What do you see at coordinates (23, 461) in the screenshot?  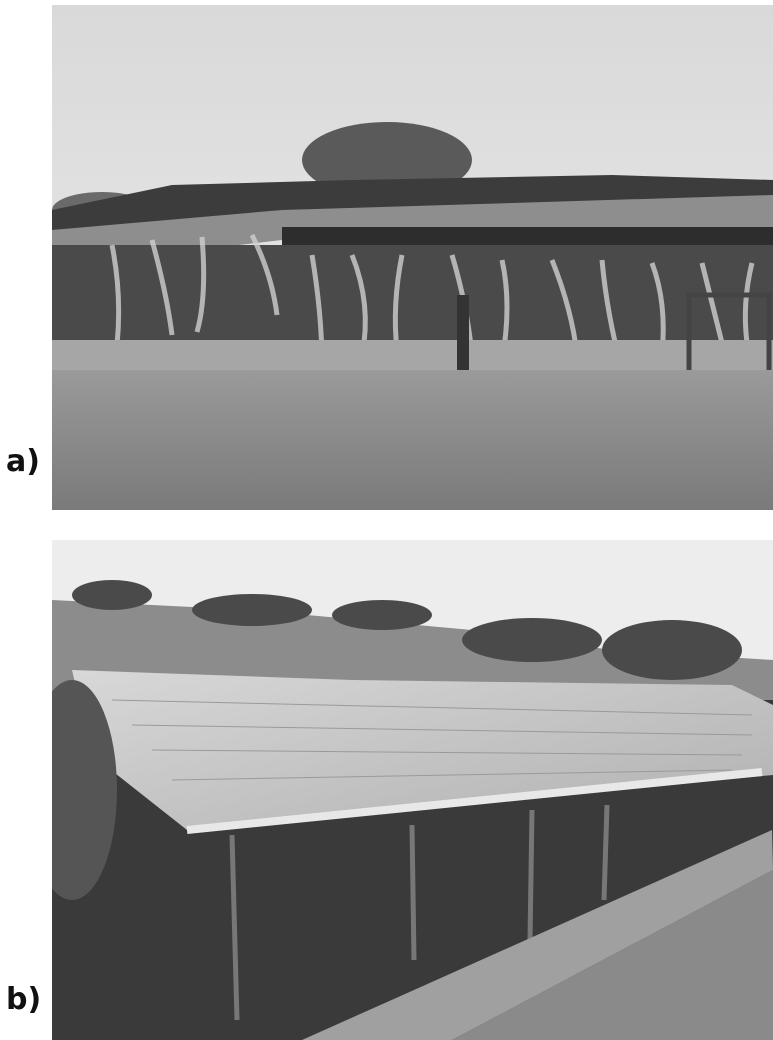 I see `panel-label: a)` at bounding box center [23, 461].